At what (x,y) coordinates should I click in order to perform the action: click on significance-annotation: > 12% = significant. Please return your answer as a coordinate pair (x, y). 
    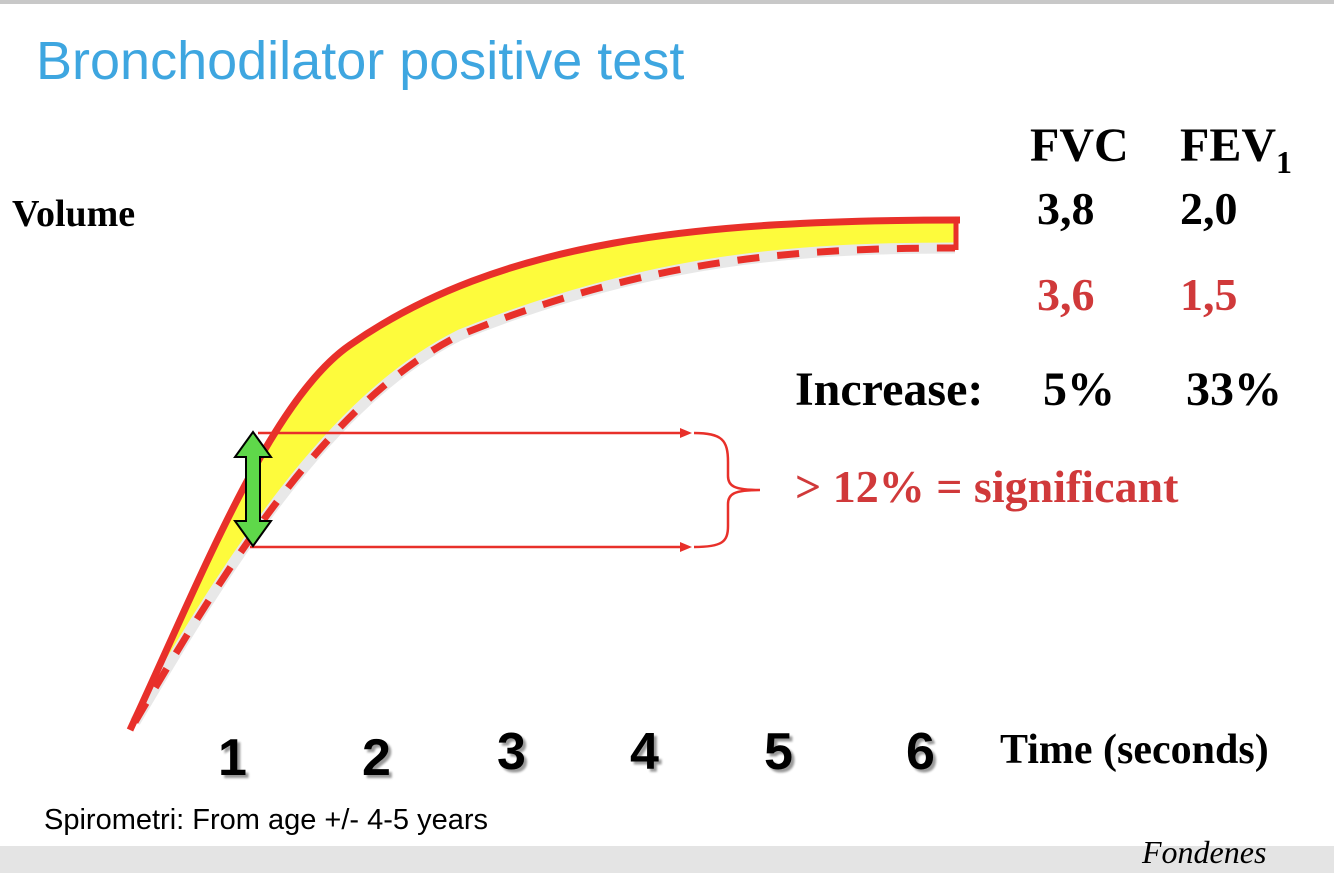
    Looking at the image, I should click on (987, 486).